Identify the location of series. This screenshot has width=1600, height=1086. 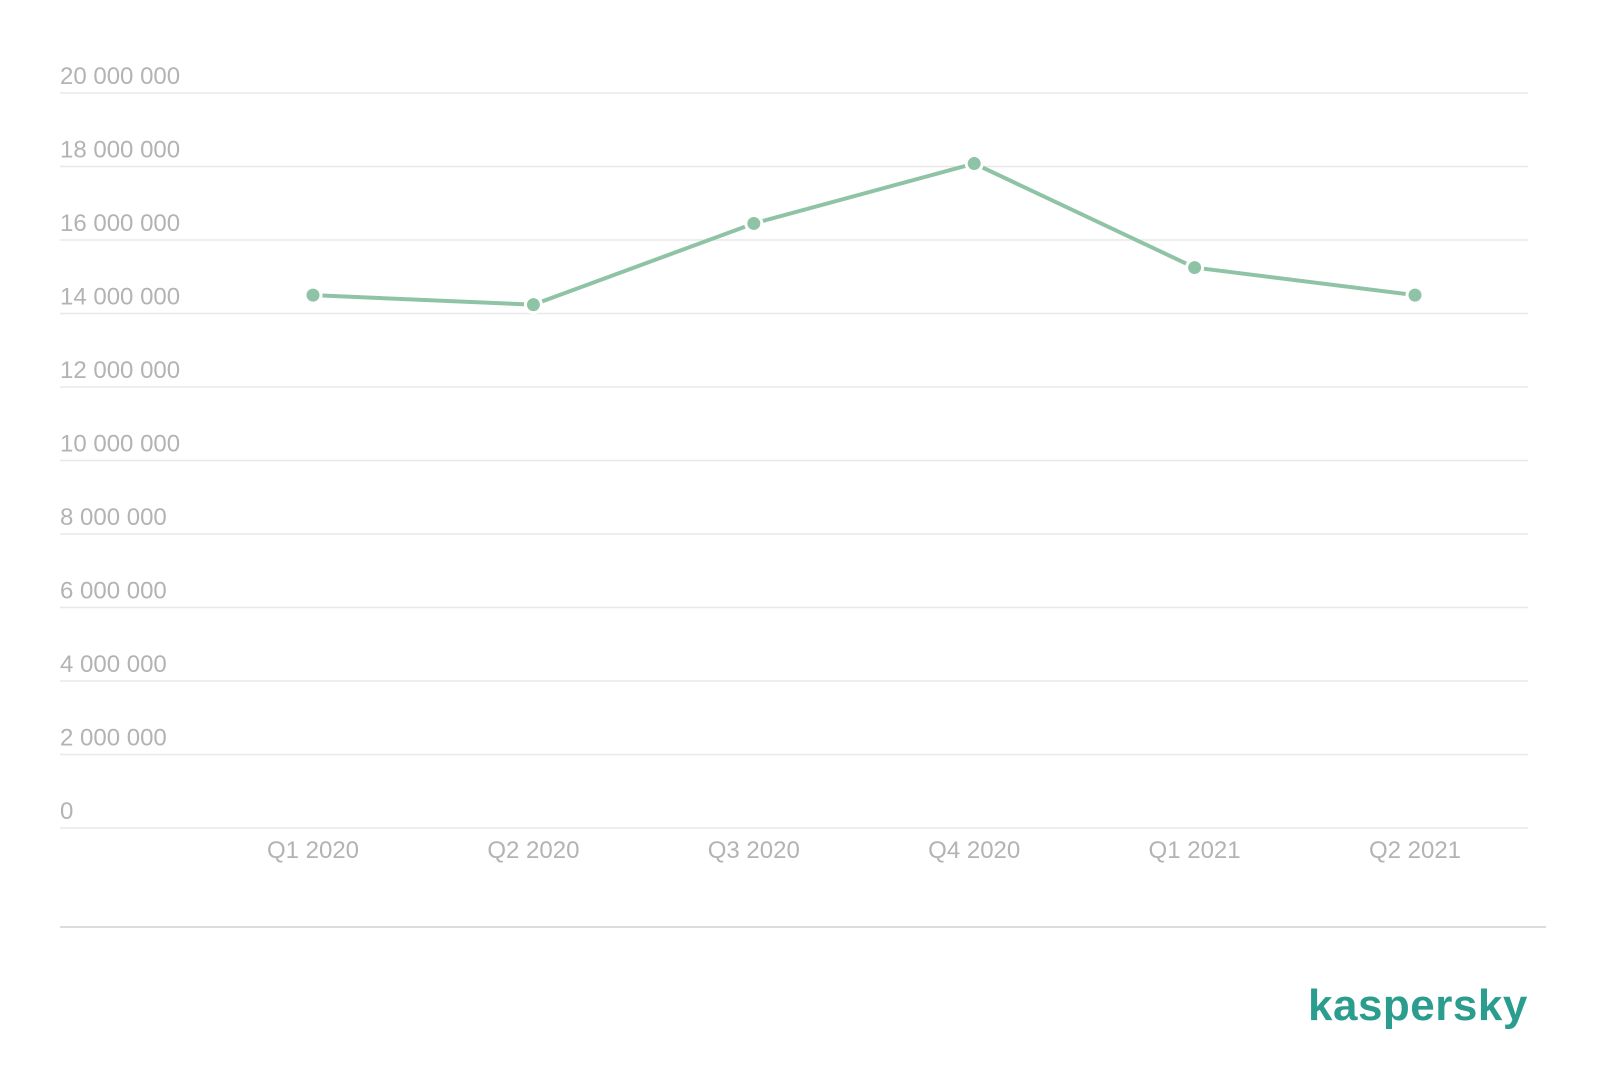
(864, 234).